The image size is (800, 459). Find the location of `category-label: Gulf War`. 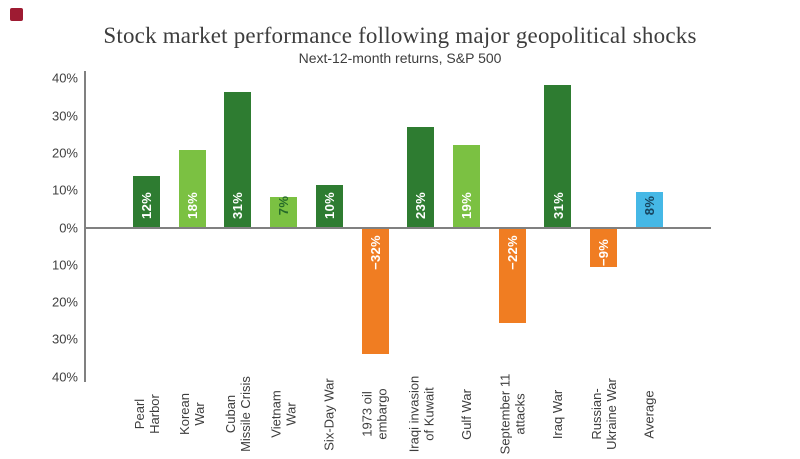

category-label: Gulf War is located at coordinates (467, 414).